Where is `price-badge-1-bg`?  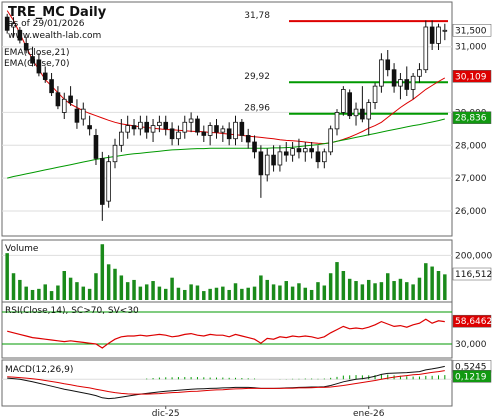 price-badge-1-bg is located at coordinates (472, 76).